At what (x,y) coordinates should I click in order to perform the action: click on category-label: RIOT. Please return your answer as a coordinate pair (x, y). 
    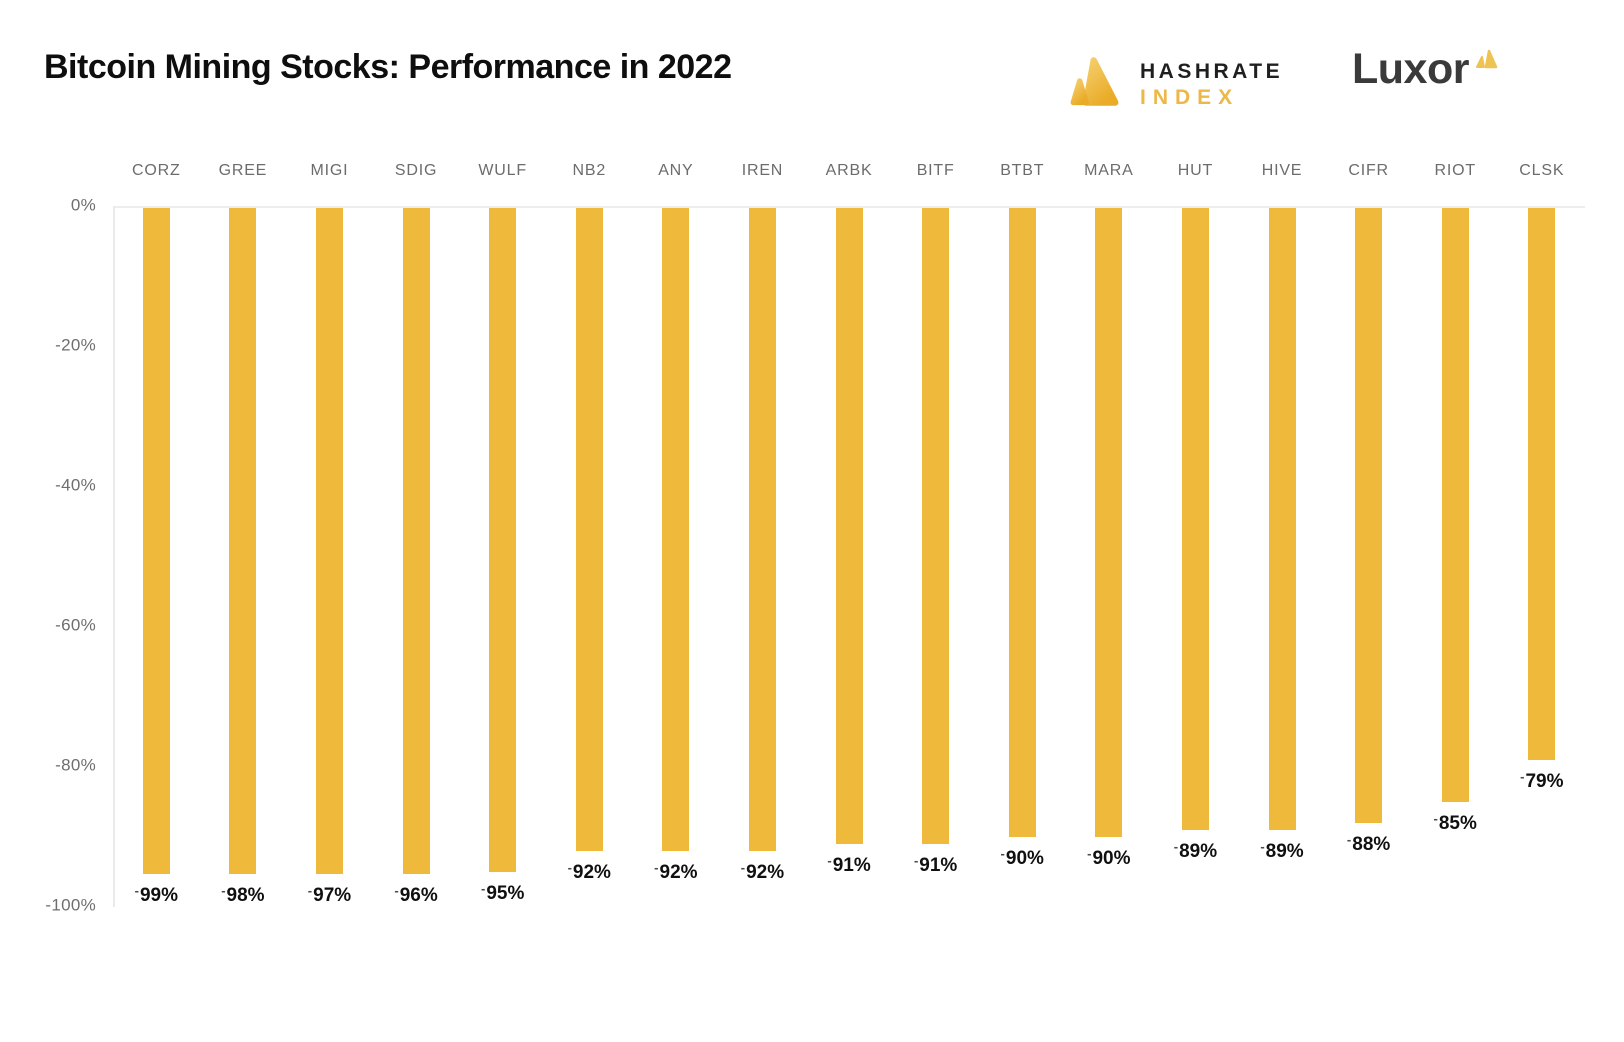
    Looking at the image, I should click on (1455, 170).